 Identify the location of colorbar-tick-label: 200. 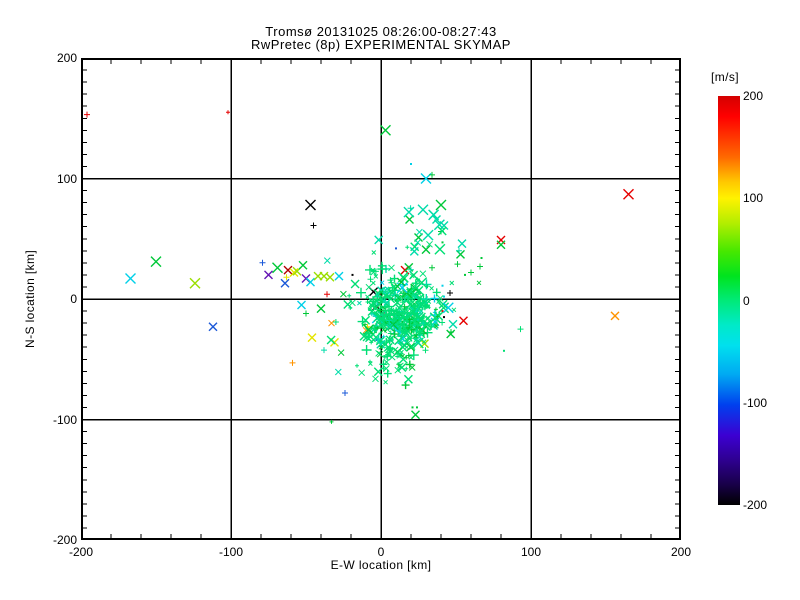
(753, 96).